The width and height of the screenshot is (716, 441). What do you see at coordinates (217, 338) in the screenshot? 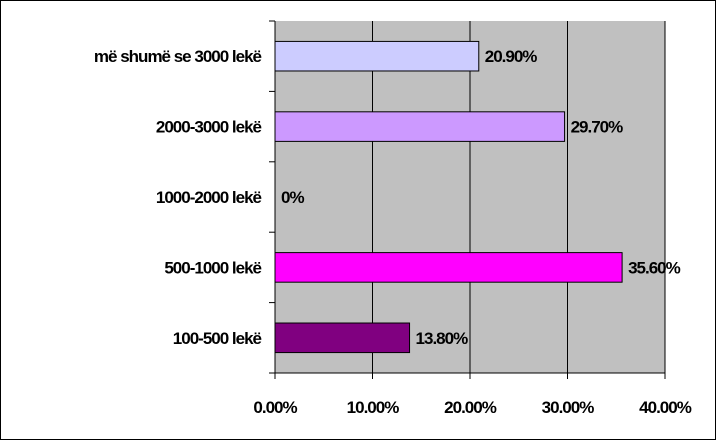
I see `y-tick-label-0: 100-500 lekë` at bounding box center [217, 338].